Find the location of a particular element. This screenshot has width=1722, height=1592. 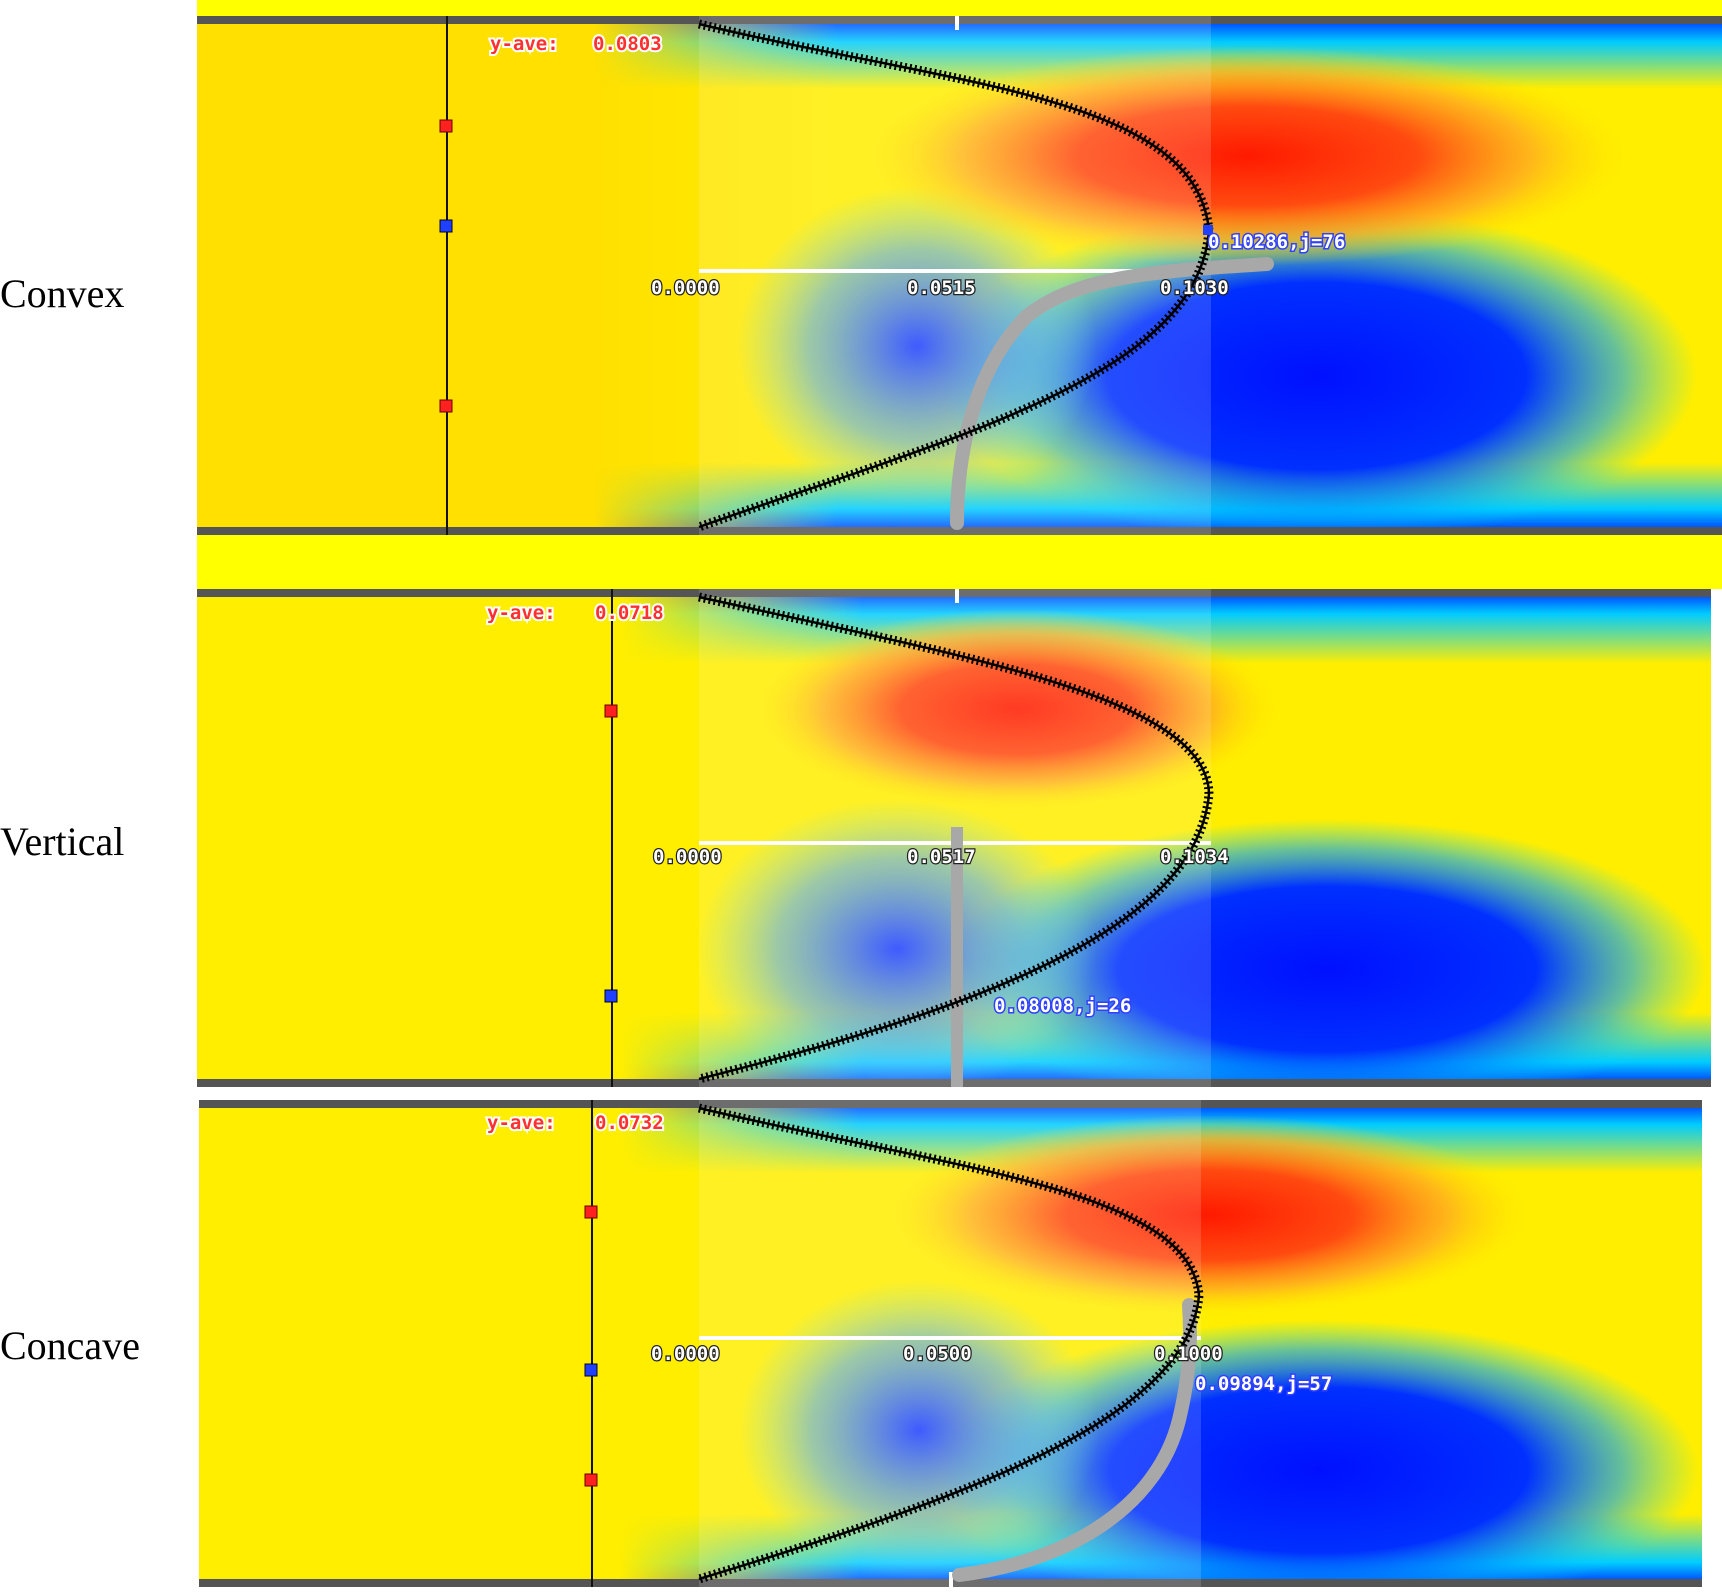

axis-tick-label: 0.0515 is located at coordinates (941, 288).